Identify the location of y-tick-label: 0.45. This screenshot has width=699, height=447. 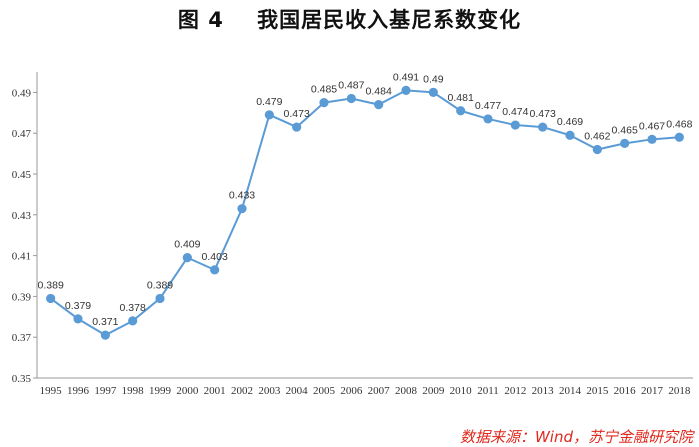
(22, 175).